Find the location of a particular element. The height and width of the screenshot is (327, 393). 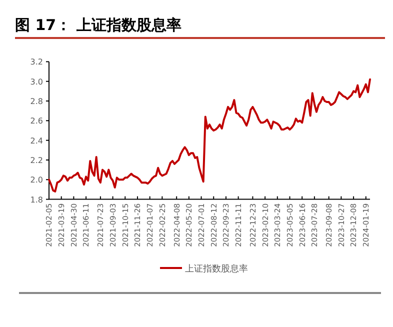

y-tick-label: 2.0 is located at coordinates (36, 180).